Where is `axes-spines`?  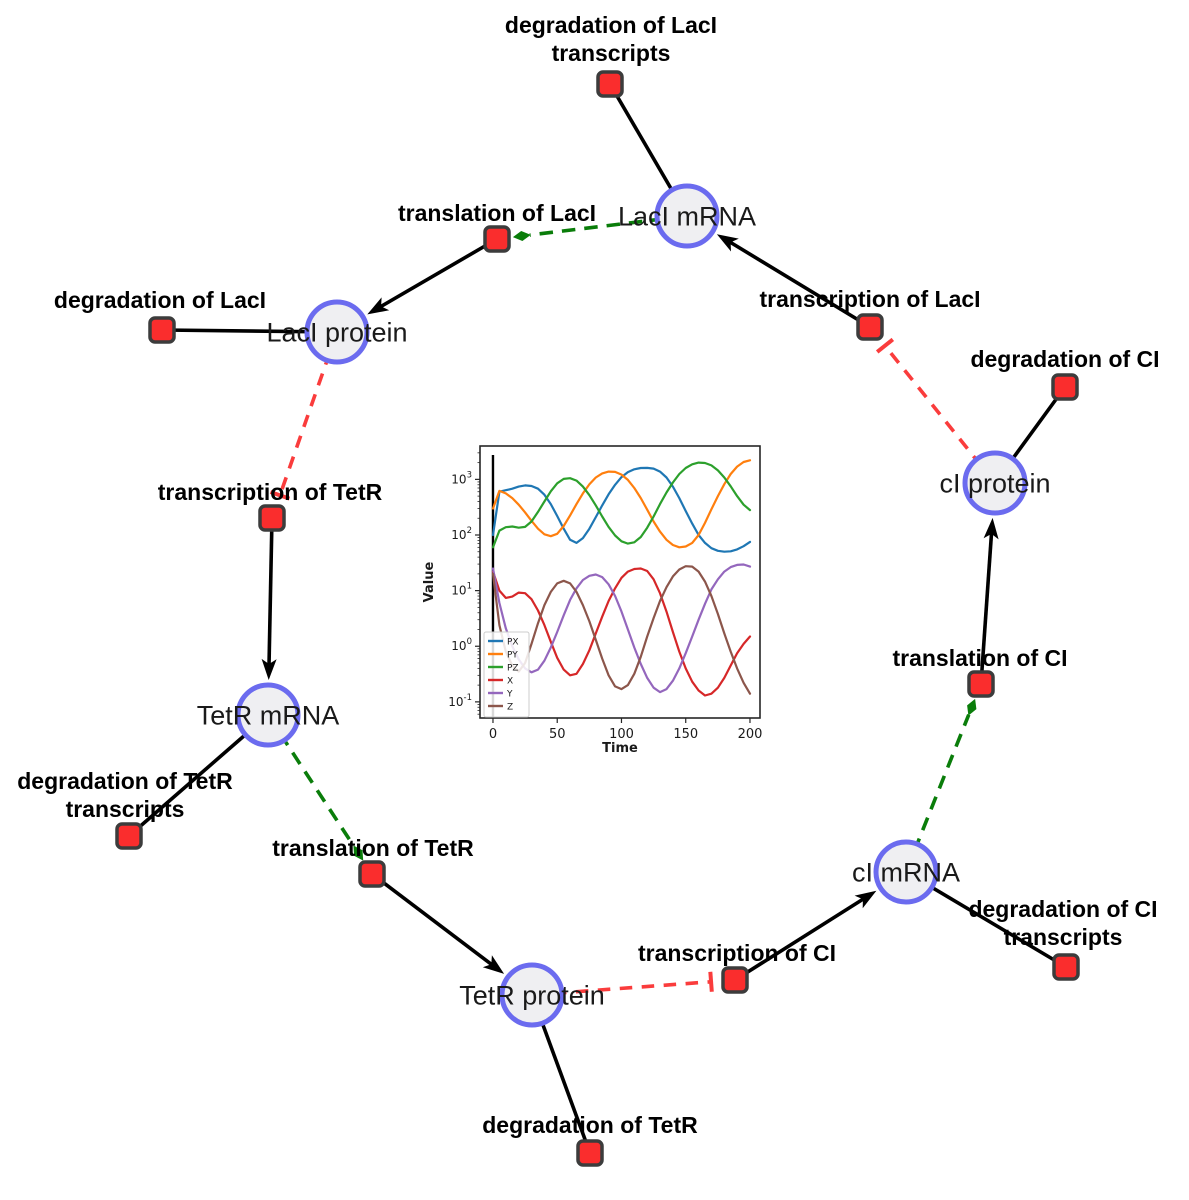
axes-spines is located at coordinates (620, 582).